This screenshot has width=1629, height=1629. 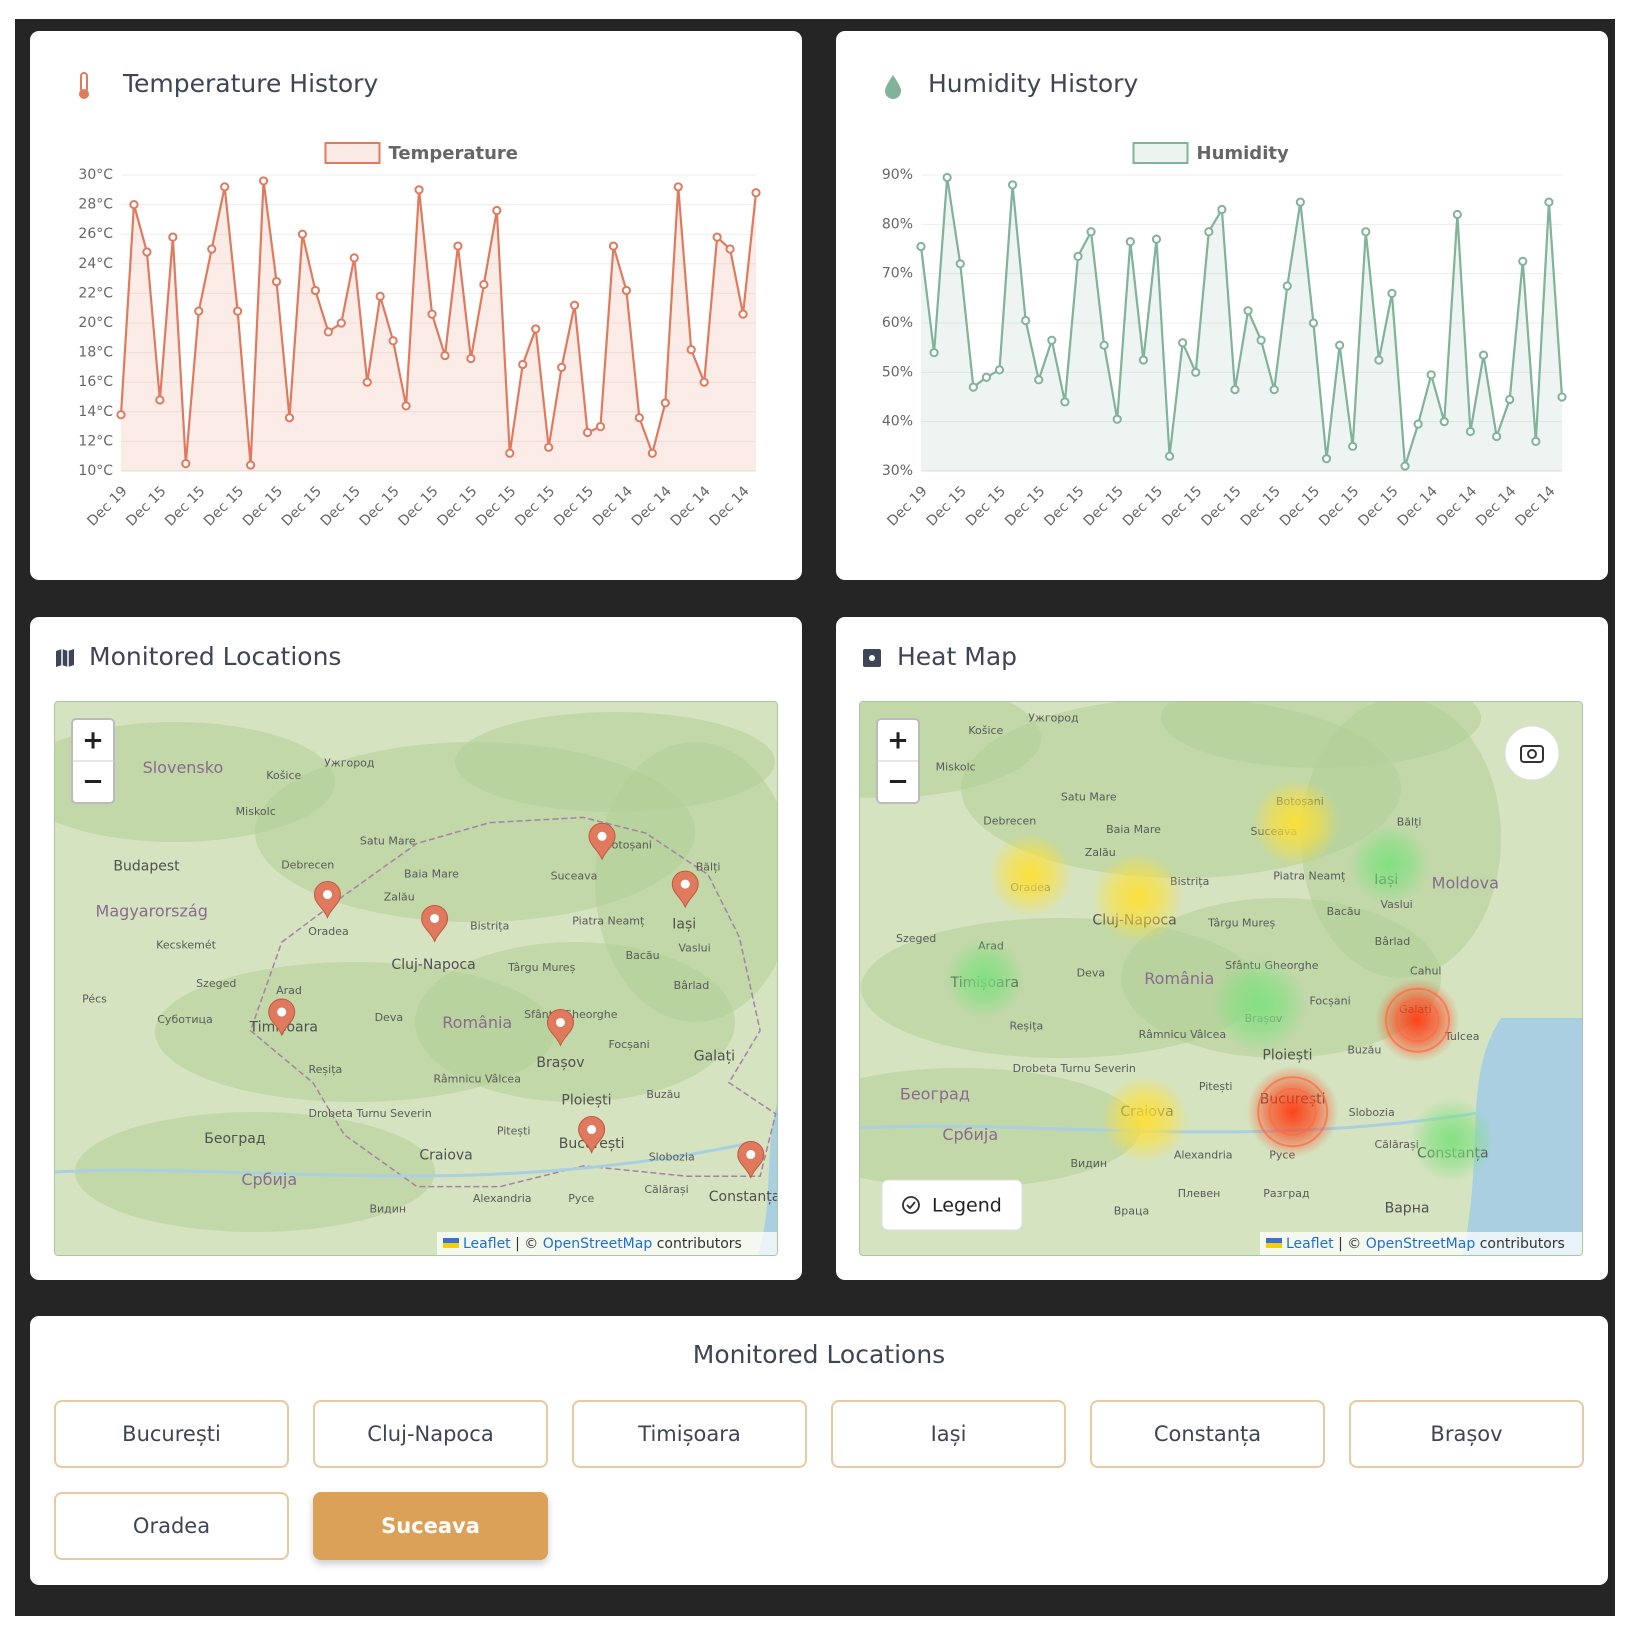 I want to click on attribution-part: OpenStreetMap, so click(x=598, y=1244).